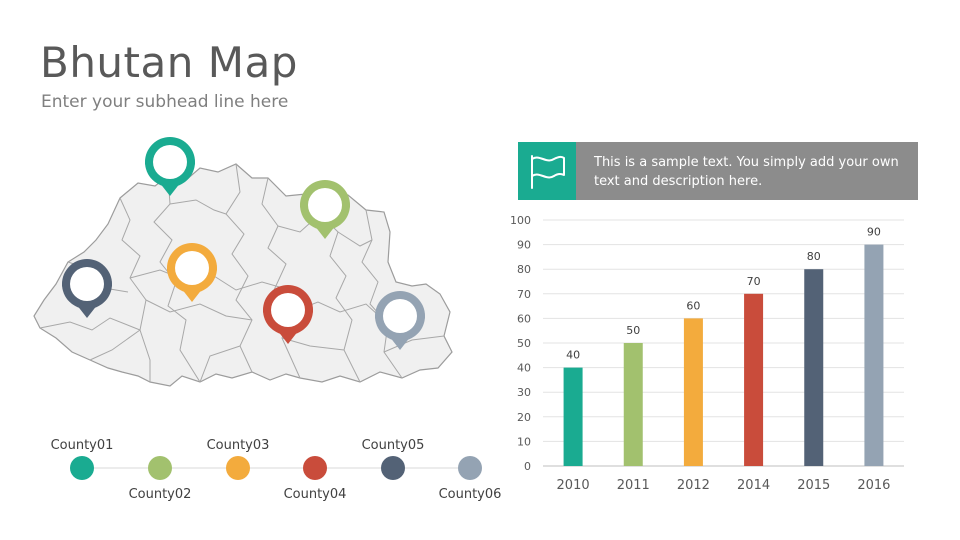 The width and height of the screenshot is (960, 540). What do you see at coordinates (470, 494) in the screenshot?
I see `legend-label: County06` at bounding box center [470, 494].